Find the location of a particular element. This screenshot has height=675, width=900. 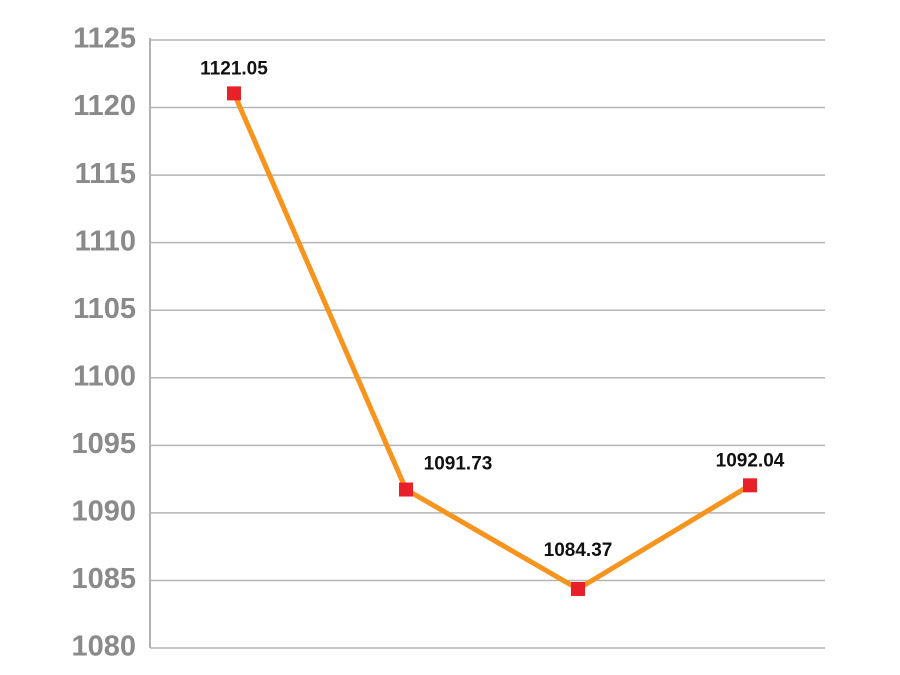

value-label: 1084.37 is located at coordinates (578, 550).